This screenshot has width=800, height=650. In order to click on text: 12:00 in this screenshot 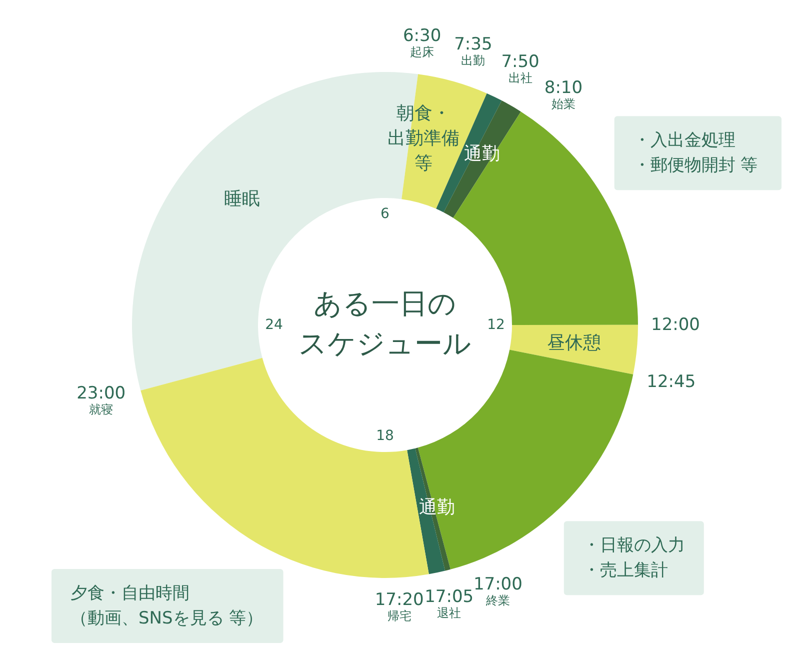, I will do `click(675, 324)`.